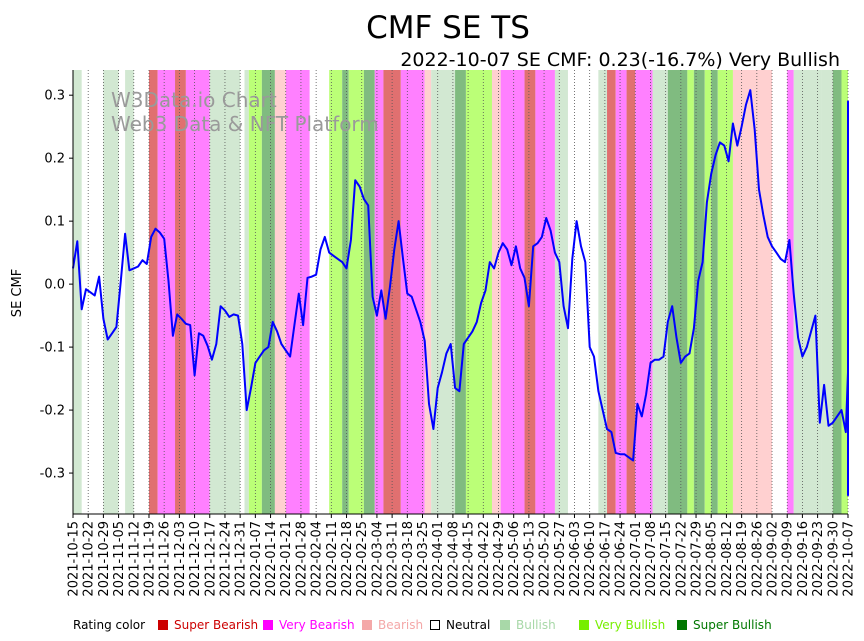  Describe the element at coordinates (742, 559) in the screenshot. I see `x-tick-label: 2022-08-19` at that location.